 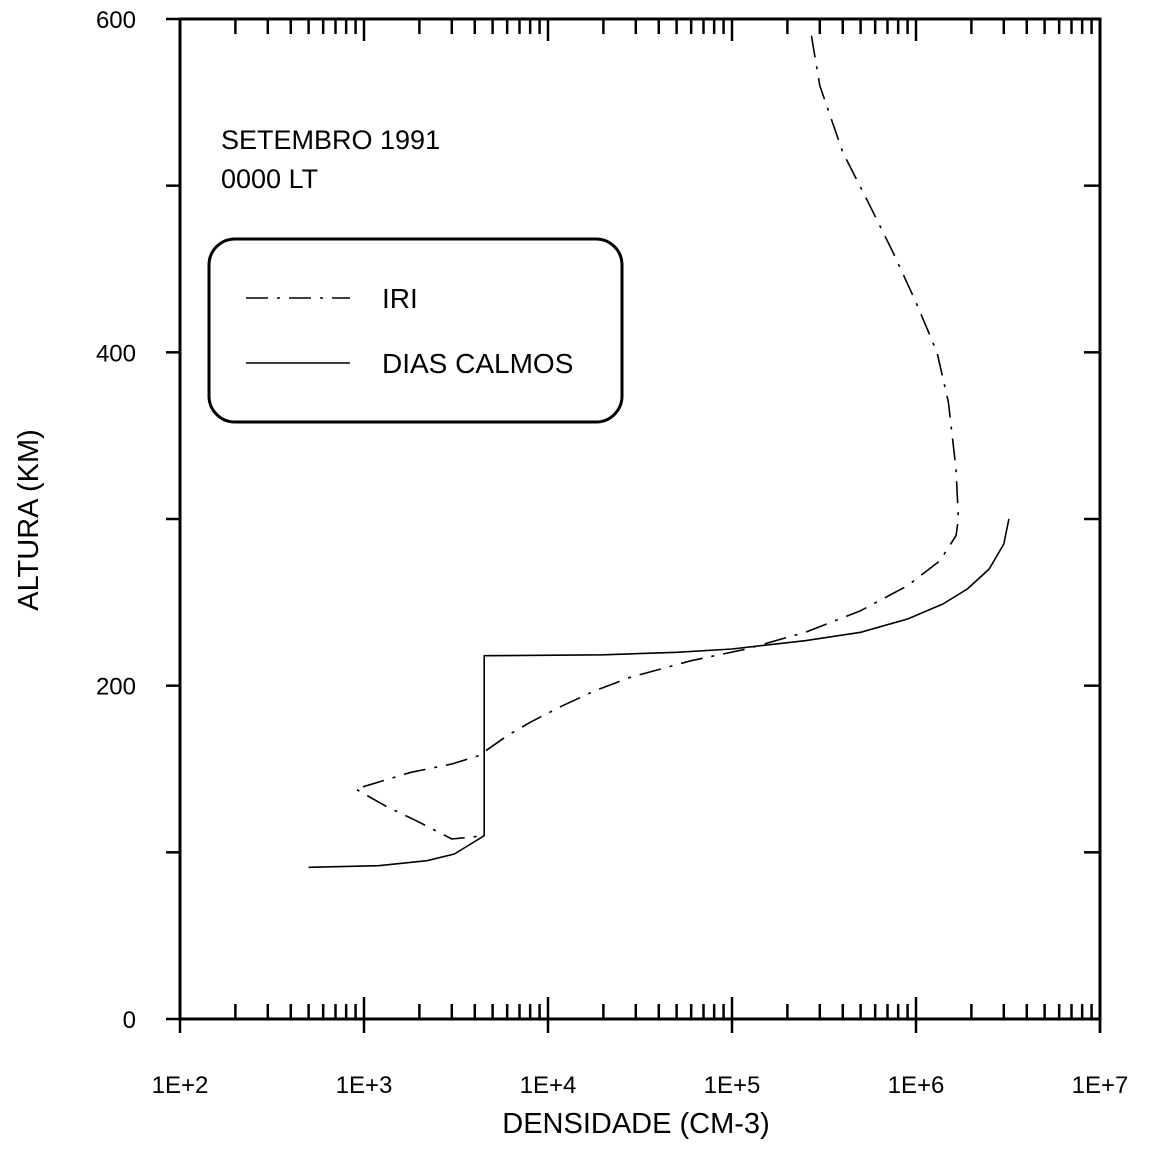 What do you see at coordinates (548, 1085) in the screenshot?
I see `x-tick-label: 1E+4` at bounding box center [548, 1085].